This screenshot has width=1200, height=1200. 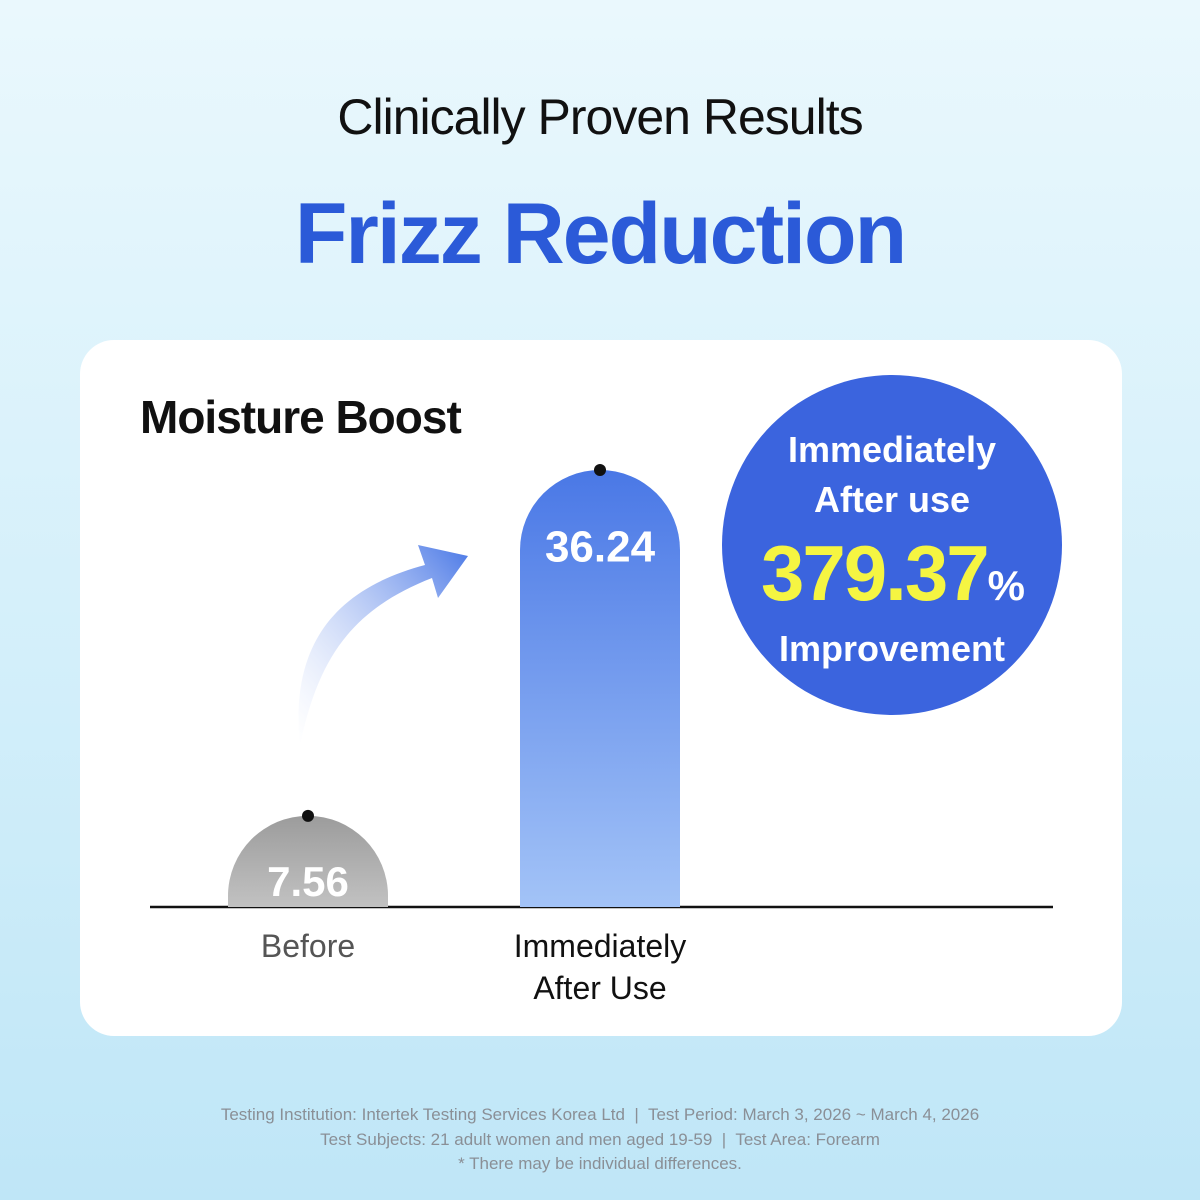 What do you see at coordinates (600, 234) in the screenshot?
I see `title: Frizz Reduction` at bounding box center [600, 234].